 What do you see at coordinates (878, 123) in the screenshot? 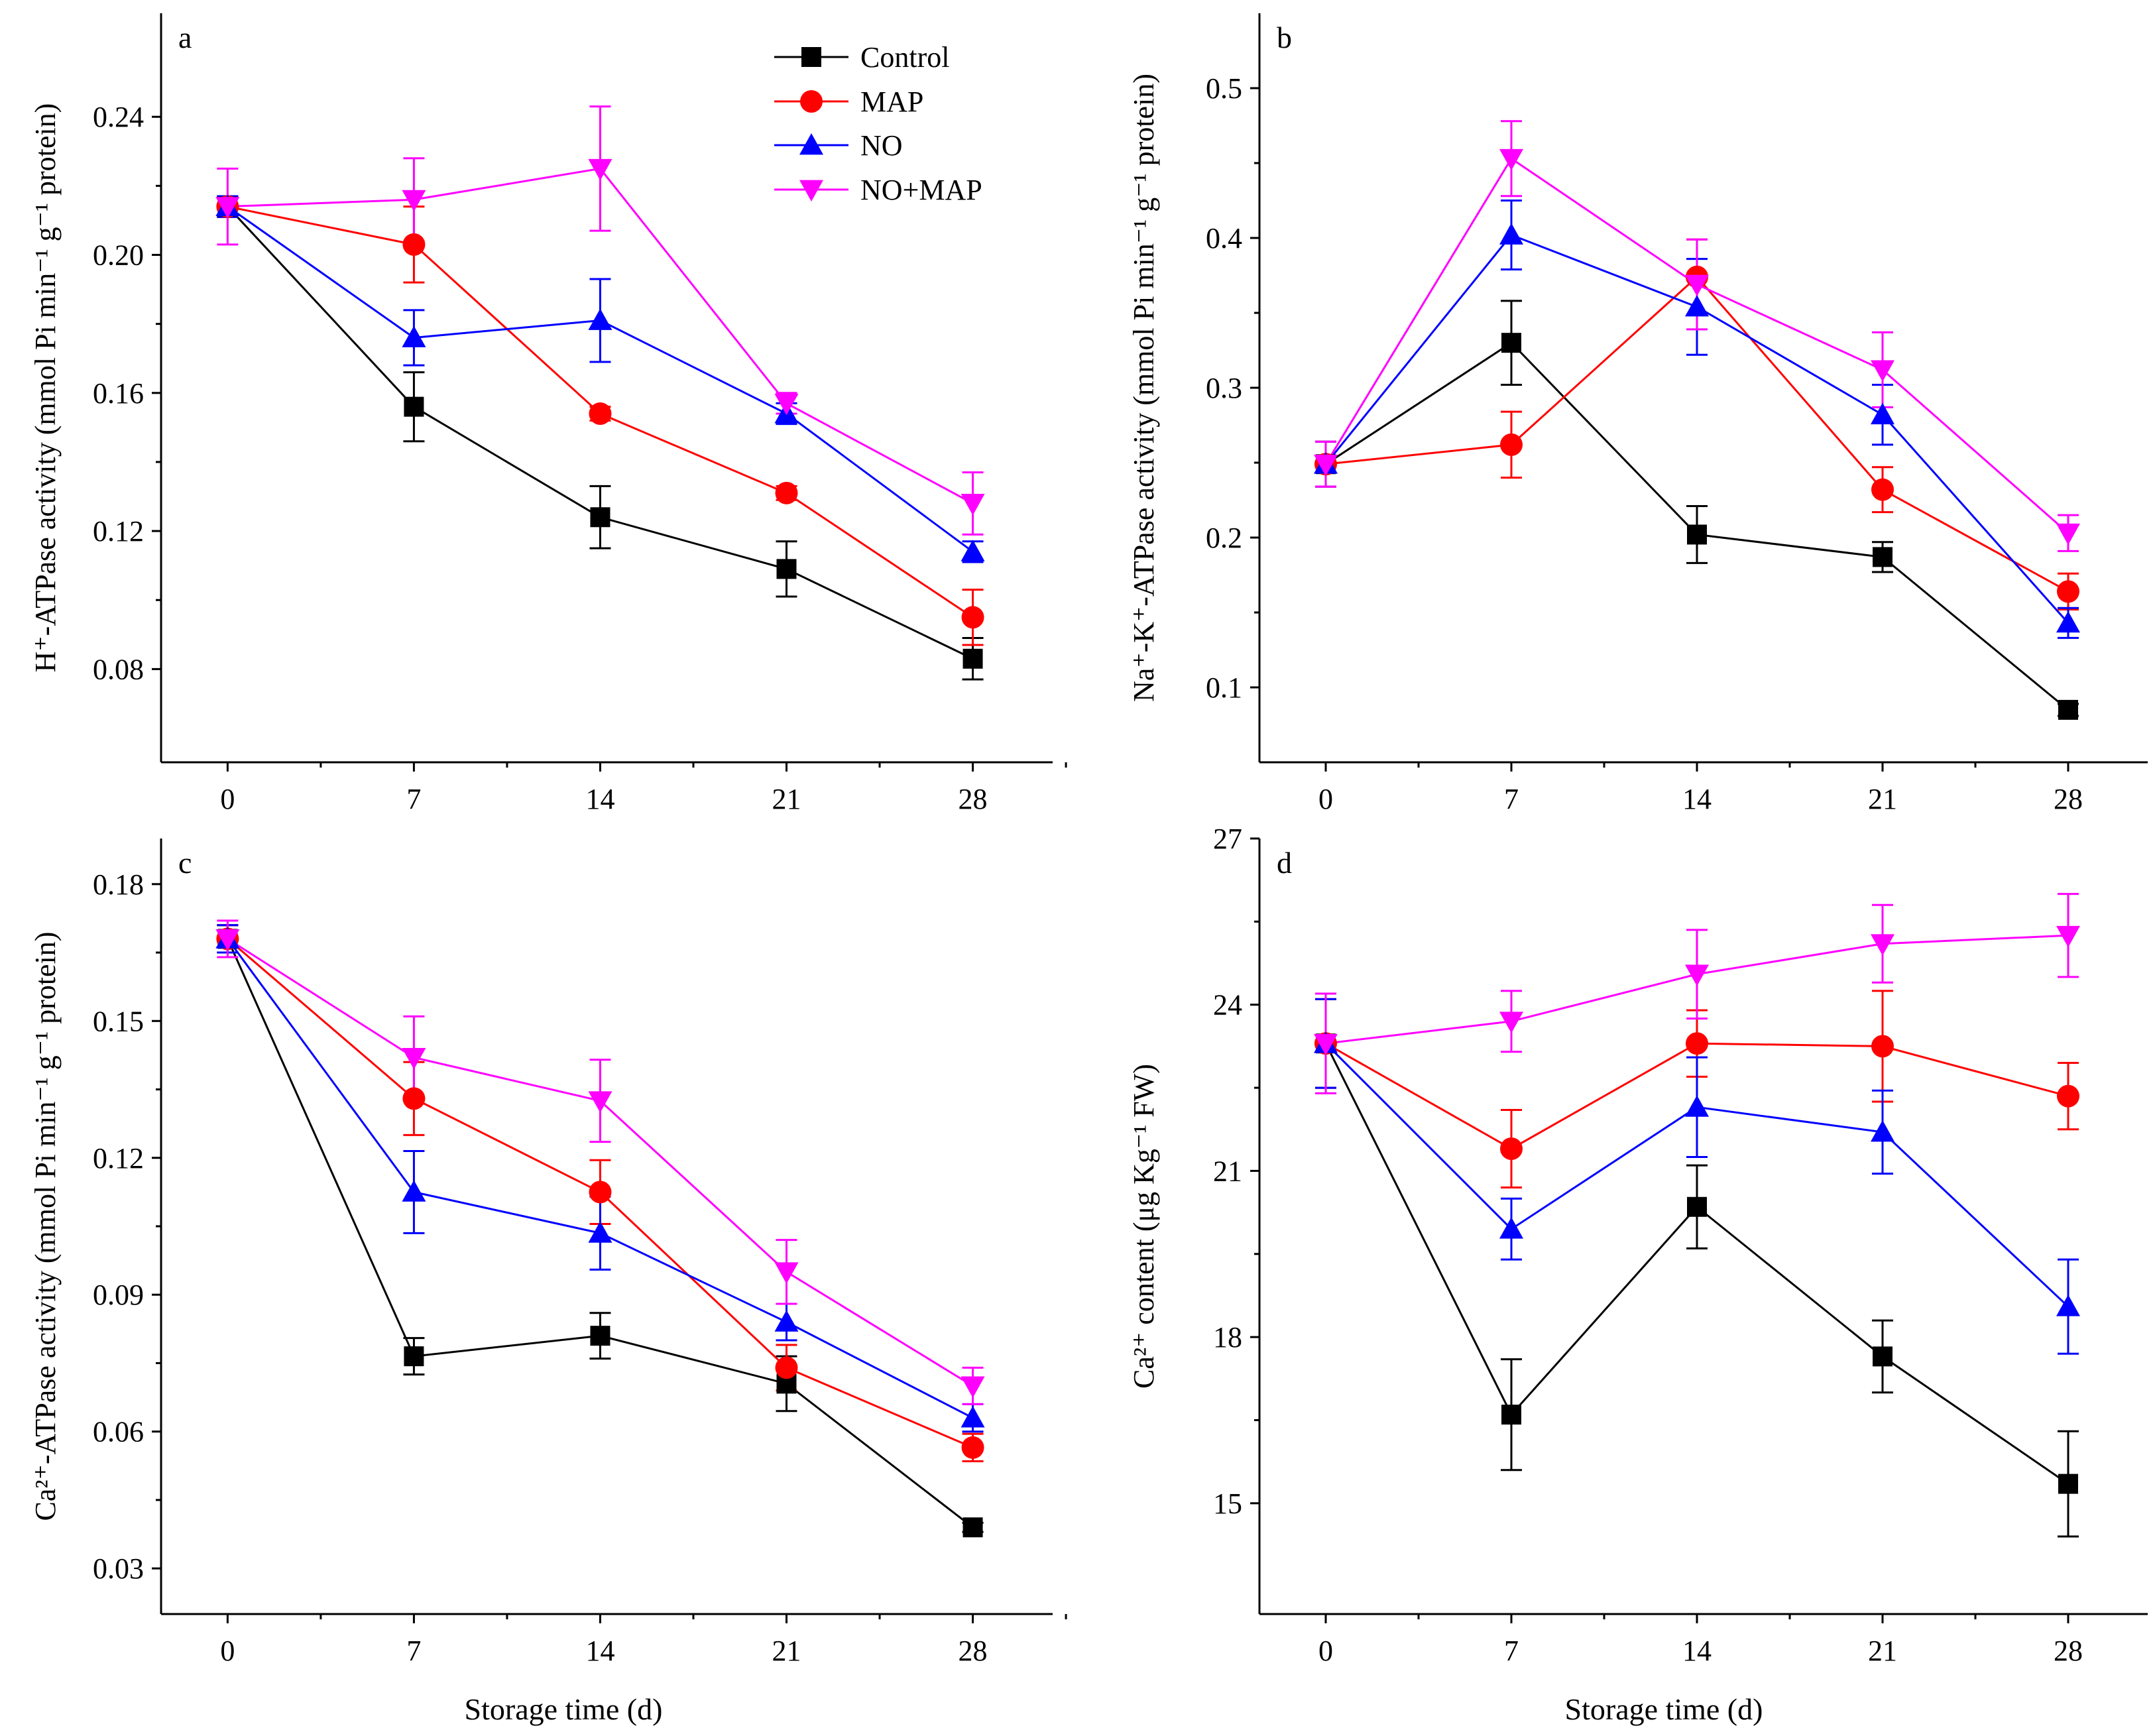
I see `legend: Control MAP NO NO+MAP` at bounding box center [878, 123].